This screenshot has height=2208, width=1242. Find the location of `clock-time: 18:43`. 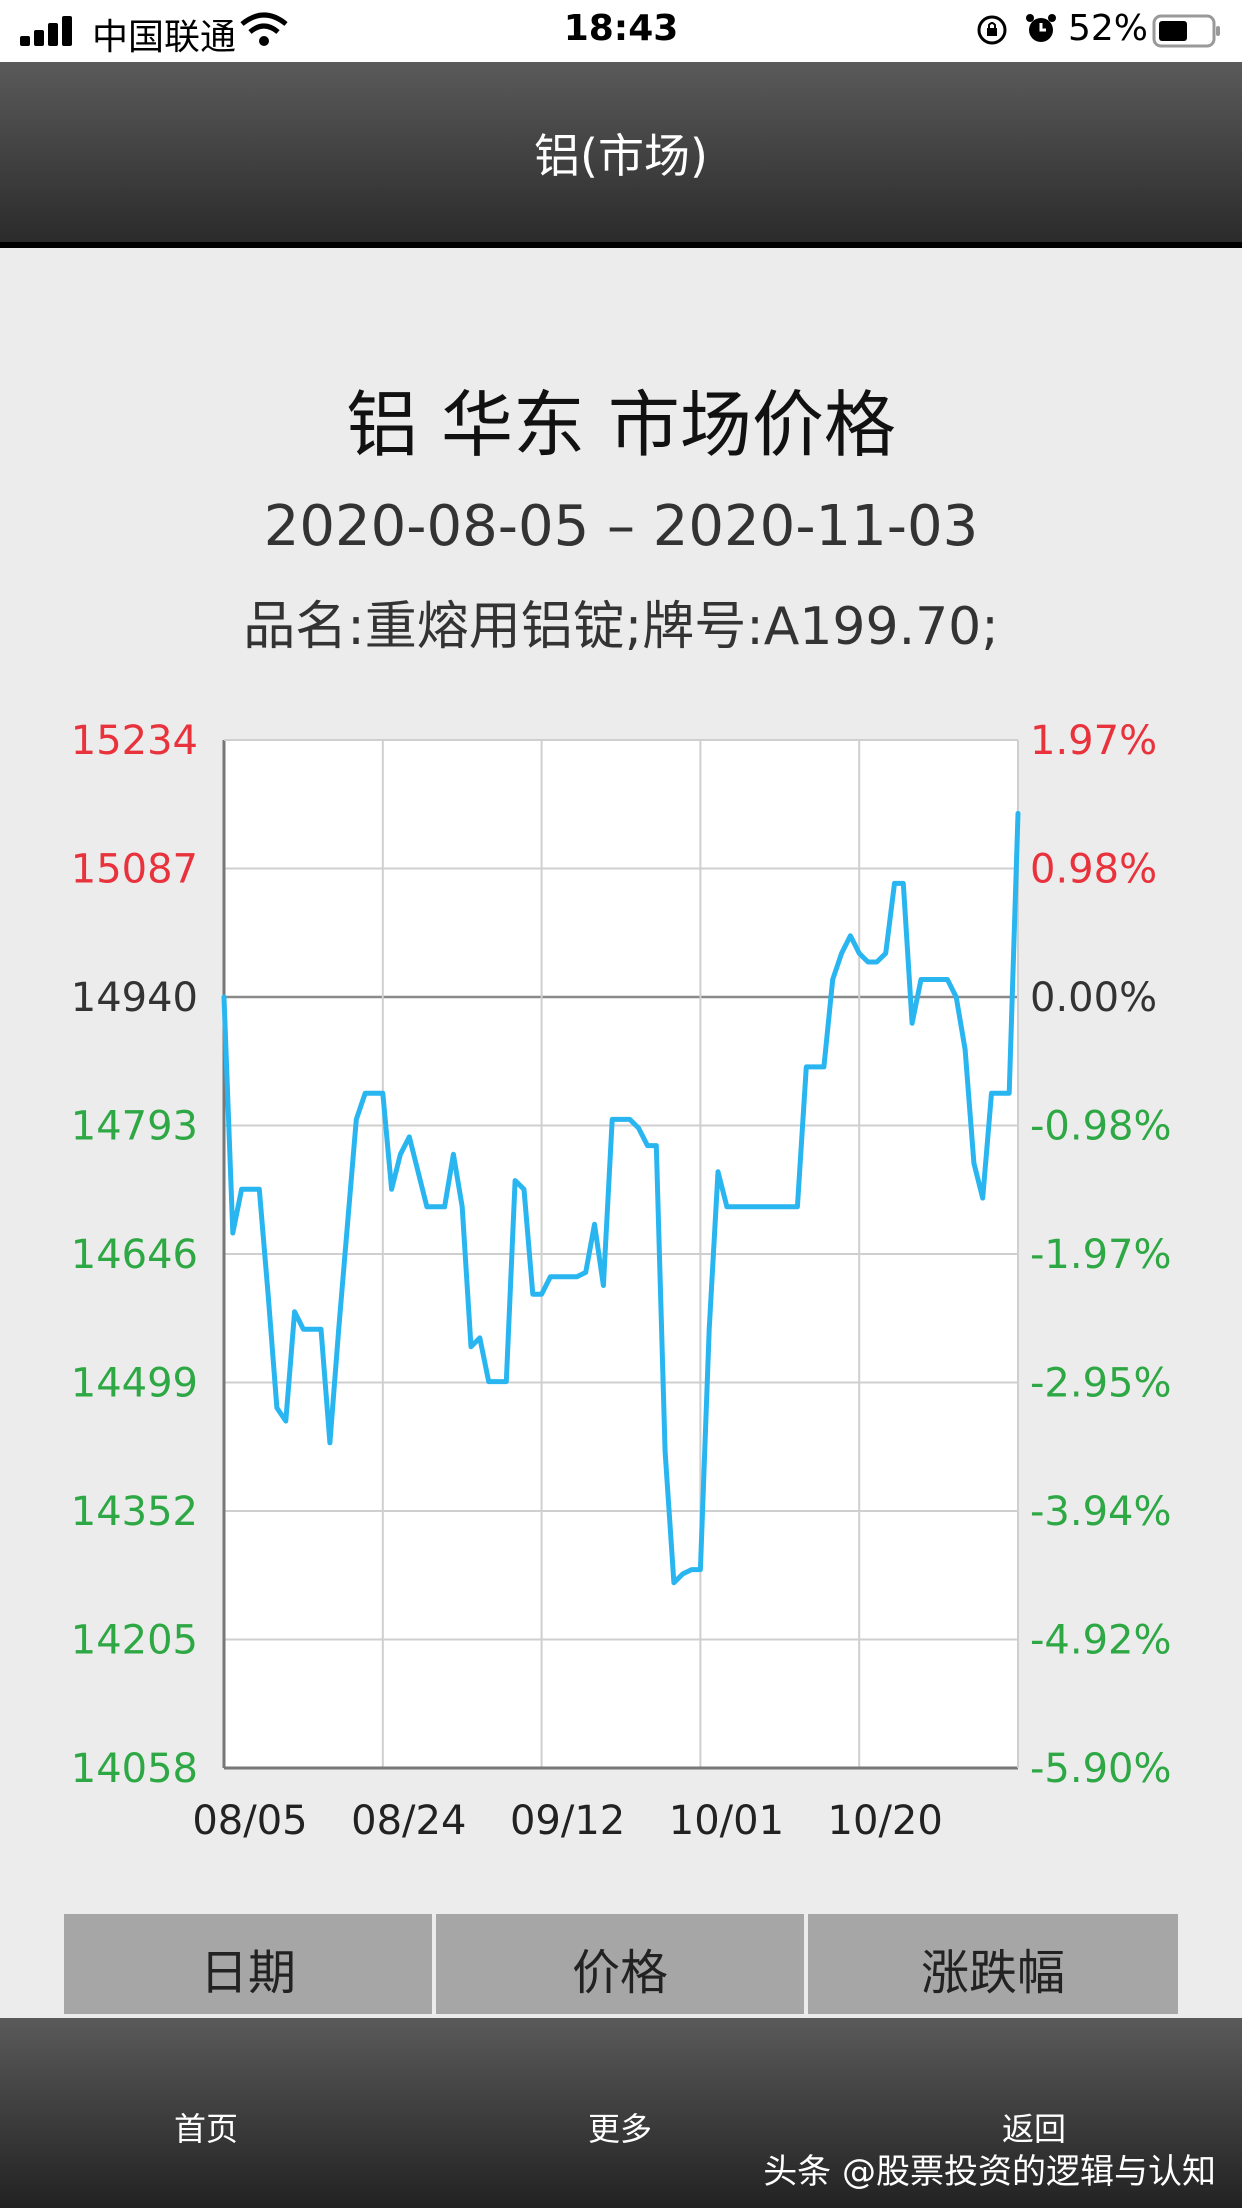

clock-time: 18:43 is located at coordinates (621, 28).